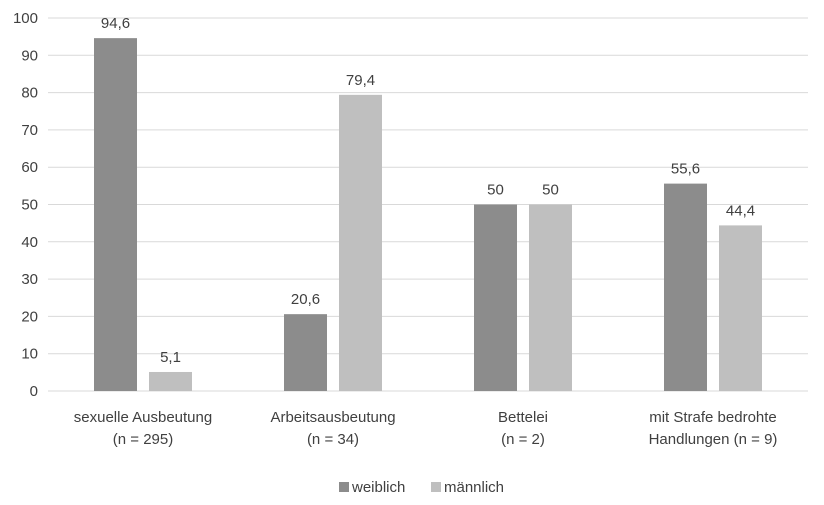 This screenshot has height=505, width=824. I want to click on category-label: (n = 2), so click(523, 439).